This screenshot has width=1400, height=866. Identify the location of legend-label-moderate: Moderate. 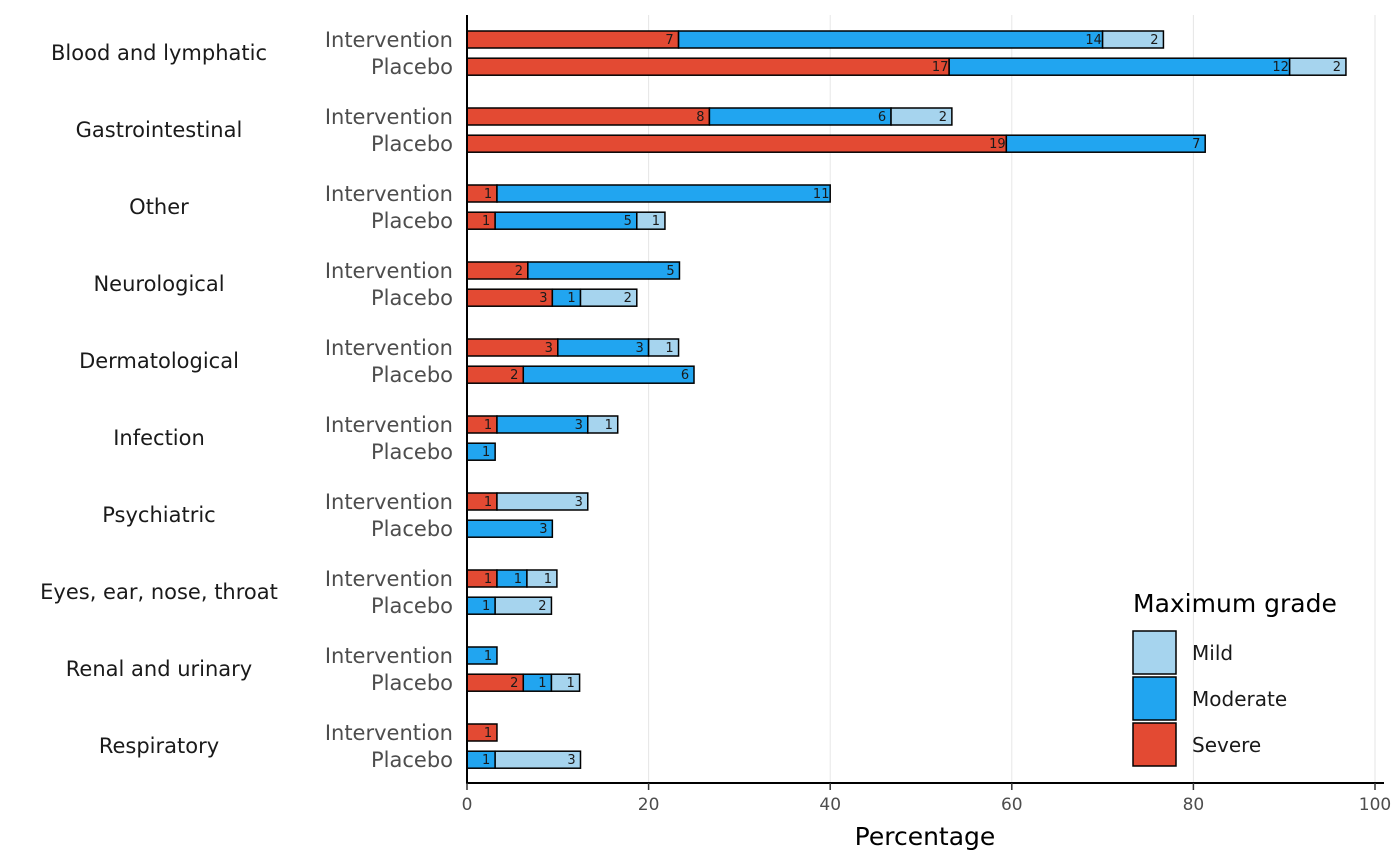
(1239, 699).